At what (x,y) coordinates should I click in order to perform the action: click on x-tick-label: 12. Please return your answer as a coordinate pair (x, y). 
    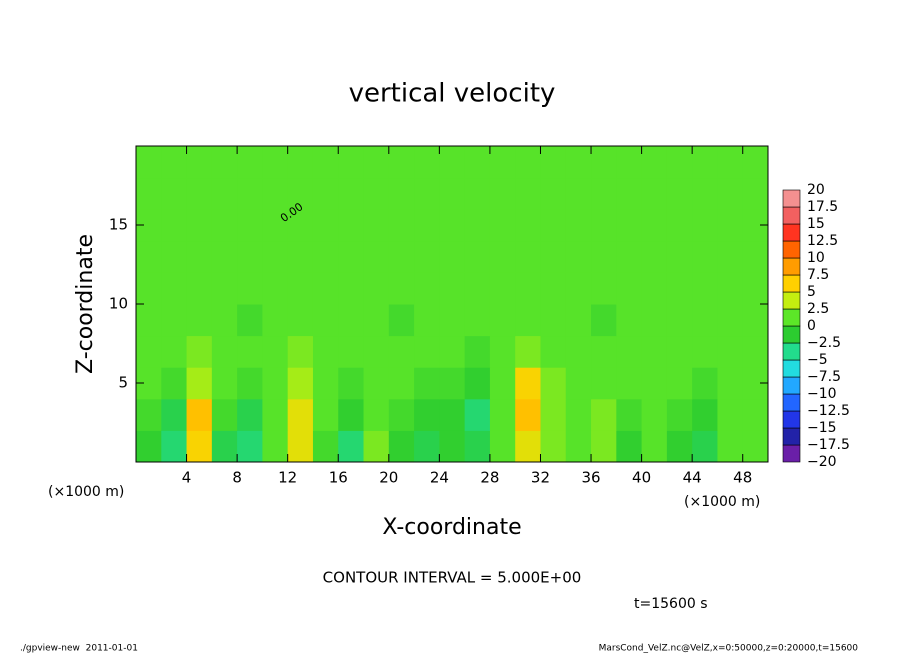
    Looking at the image, I should click on (287, 478).